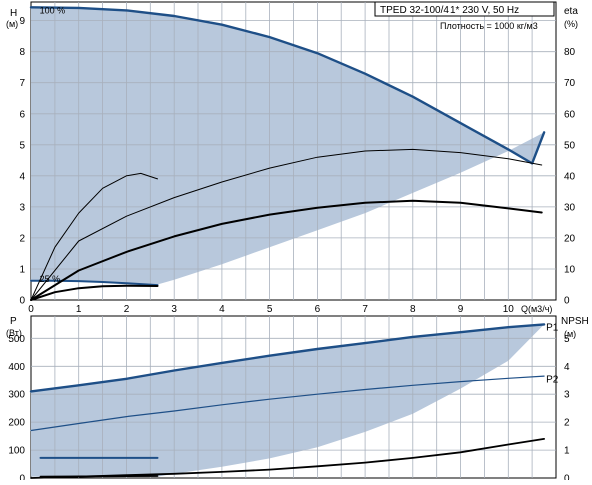 This screenshot has width=592, height=485. I want to click on x-tick-label: 7, so click(365, 309).